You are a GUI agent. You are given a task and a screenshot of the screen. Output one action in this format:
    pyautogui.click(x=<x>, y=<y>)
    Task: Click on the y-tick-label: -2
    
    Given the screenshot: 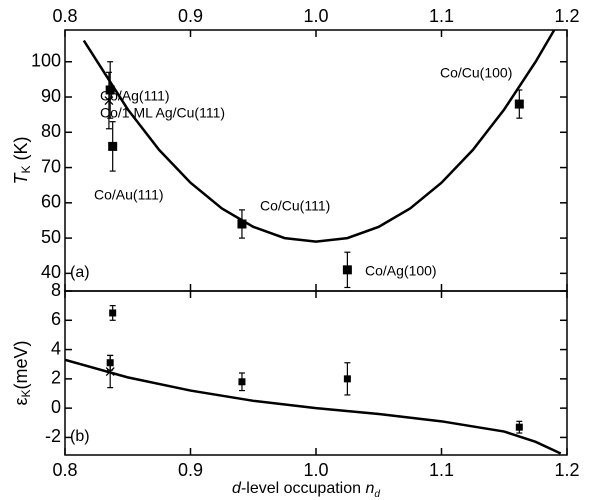 What is the action you would take?
    pyautogui.click(x=53, y=436)
    